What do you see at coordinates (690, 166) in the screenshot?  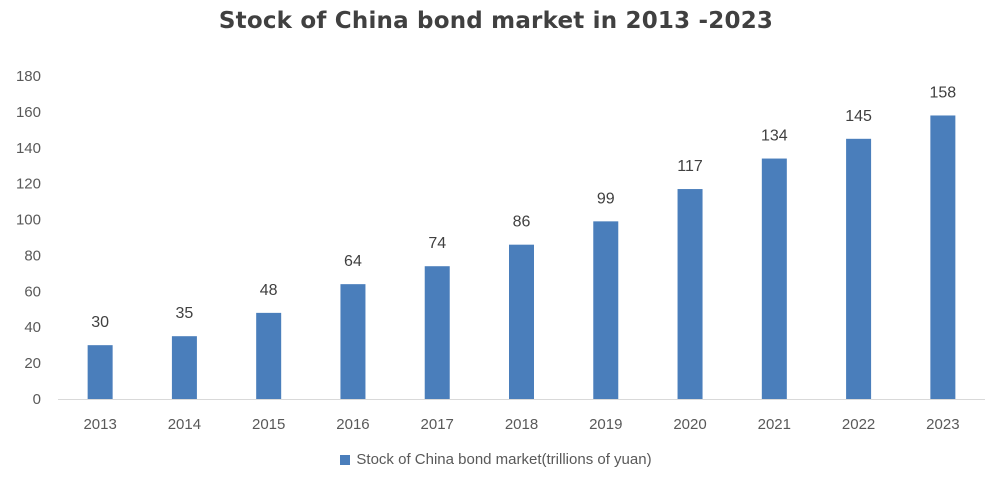 I see `data-label: 117` at bounding box center [690, 166].